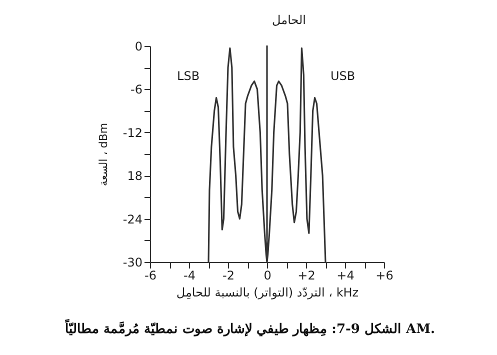 The width and height of the screenshot is (497, 355). What do you see at coordinates (343, 75) in the screenshot?
I see `annotation: USB` at bounding box center [343, 75].